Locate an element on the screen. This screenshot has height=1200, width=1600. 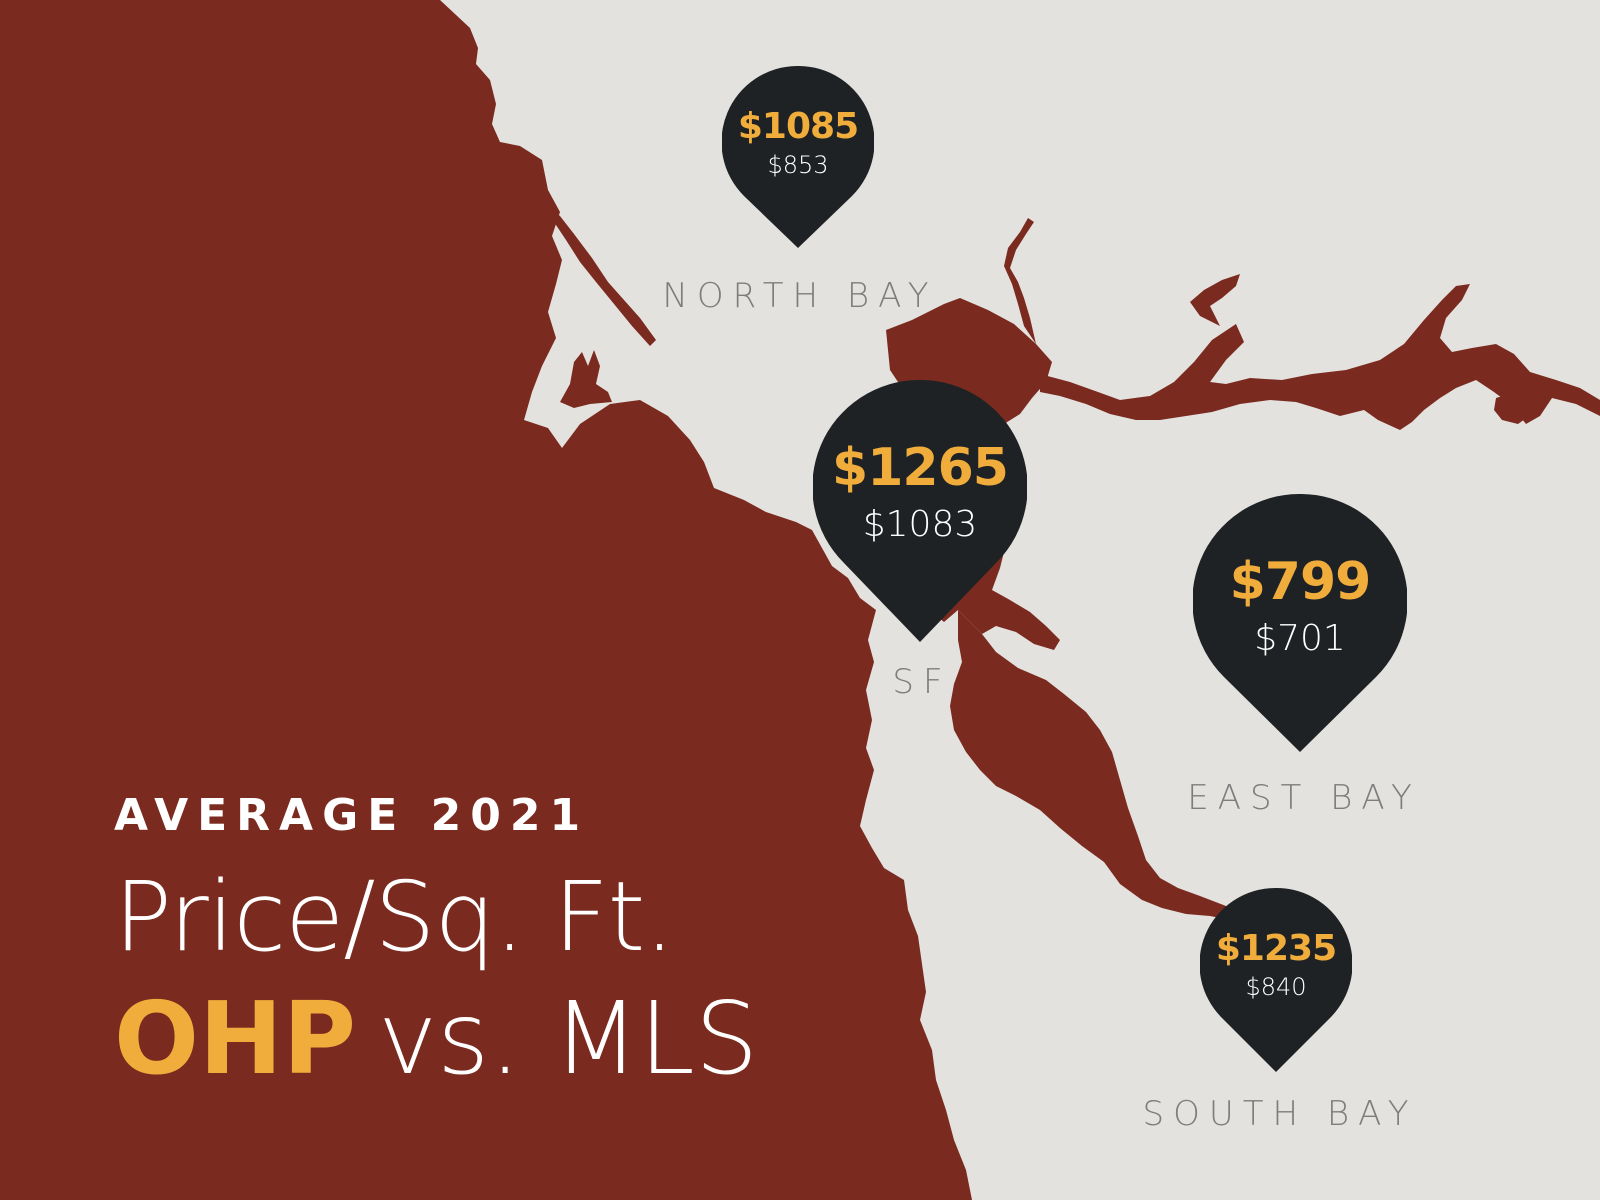
delta-slough is located at coordinates (1215, 300).